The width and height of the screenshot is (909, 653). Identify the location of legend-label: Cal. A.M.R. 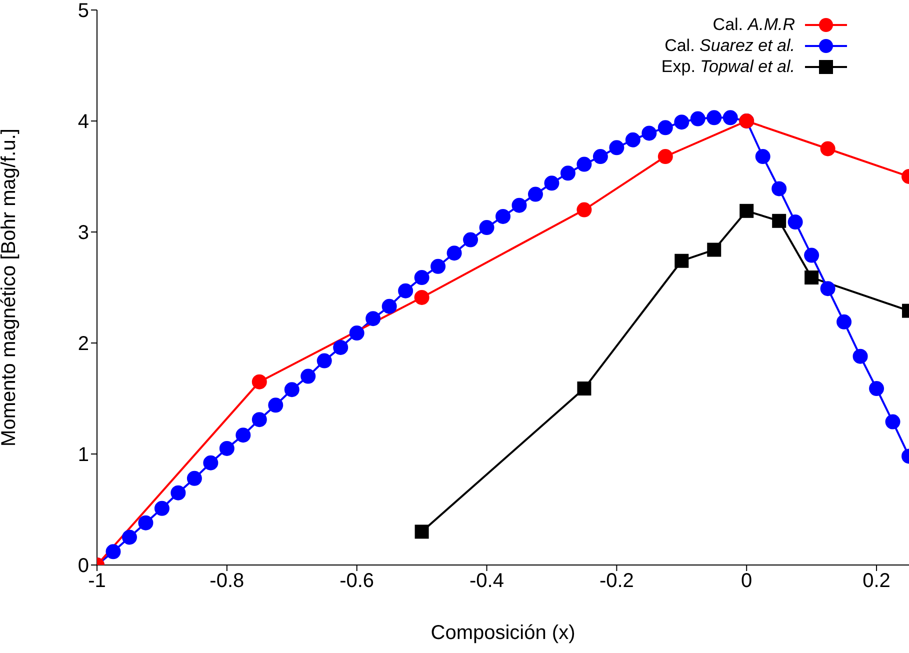
(753, 24).